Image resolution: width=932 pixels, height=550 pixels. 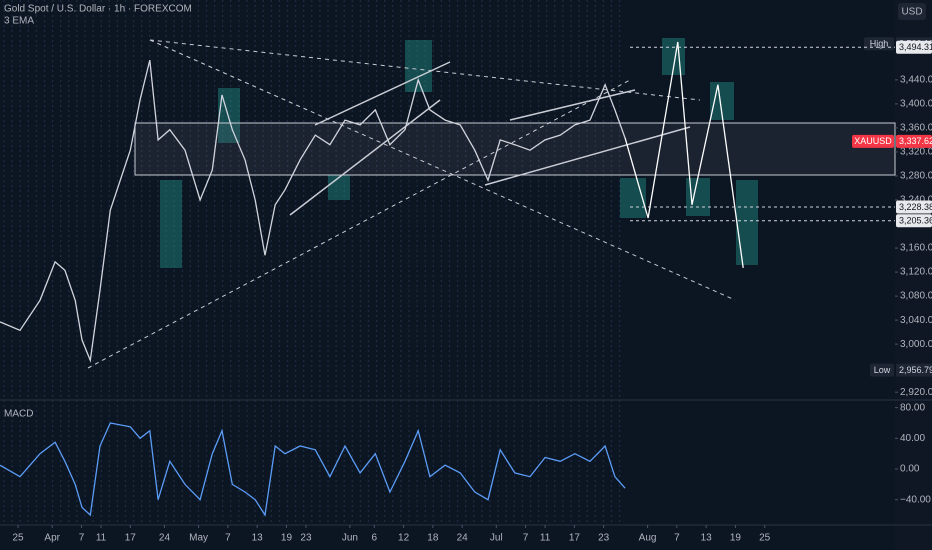 I want to click on x-tick-label: Aug, so click(x=648, y=538).